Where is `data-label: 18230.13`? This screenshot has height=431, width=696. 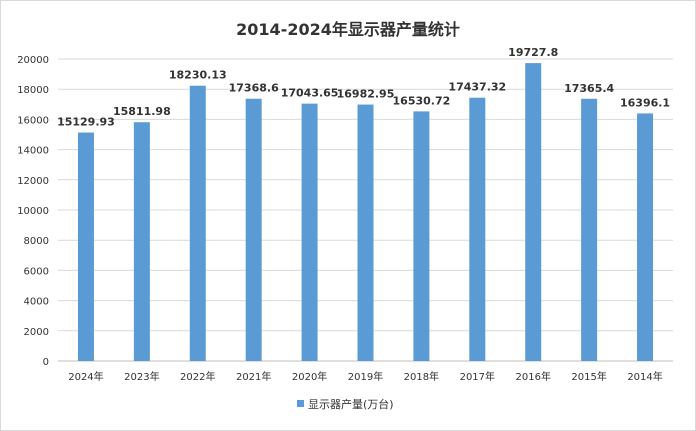
data-label: 18230.13 is located at coordinates (198, 75).